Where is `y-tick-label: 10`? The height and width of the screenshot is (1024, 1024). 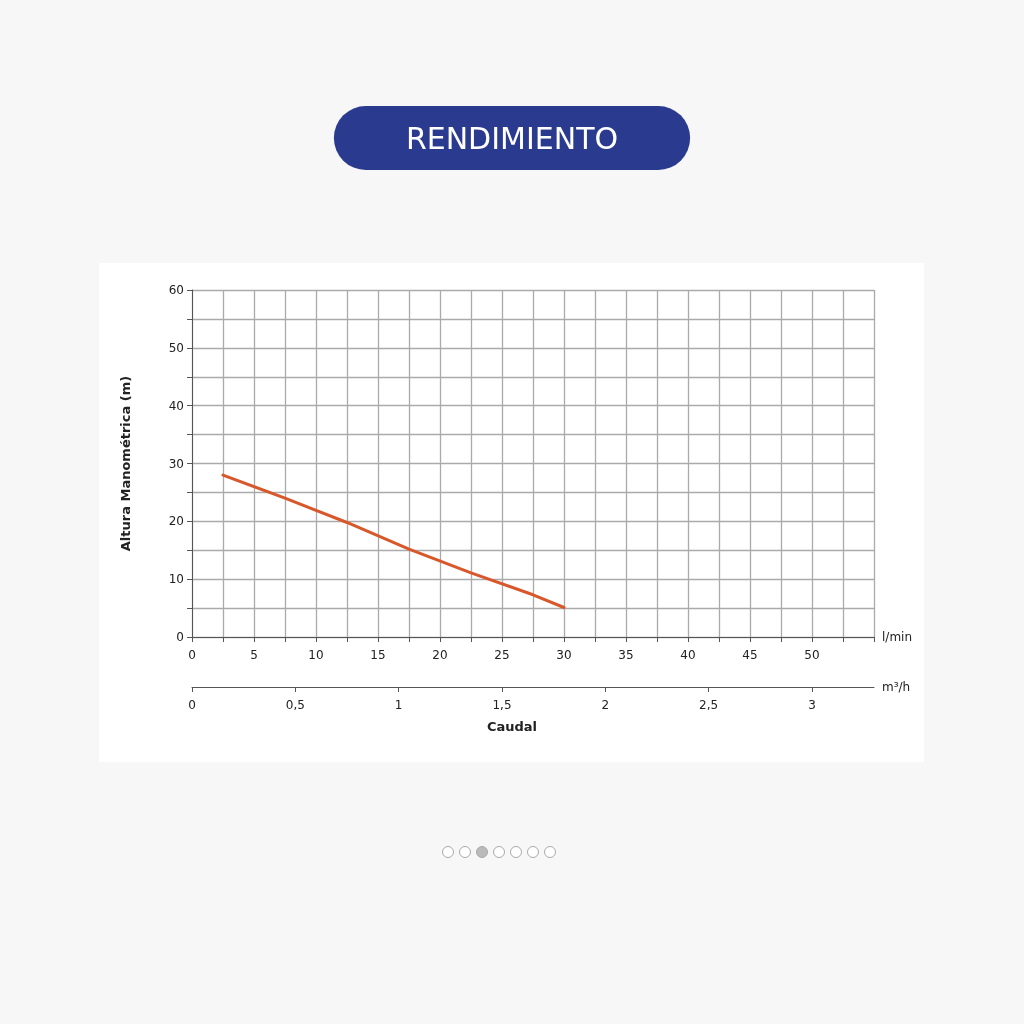
y-tick-label: 10 is located at coordinates (176, 579).